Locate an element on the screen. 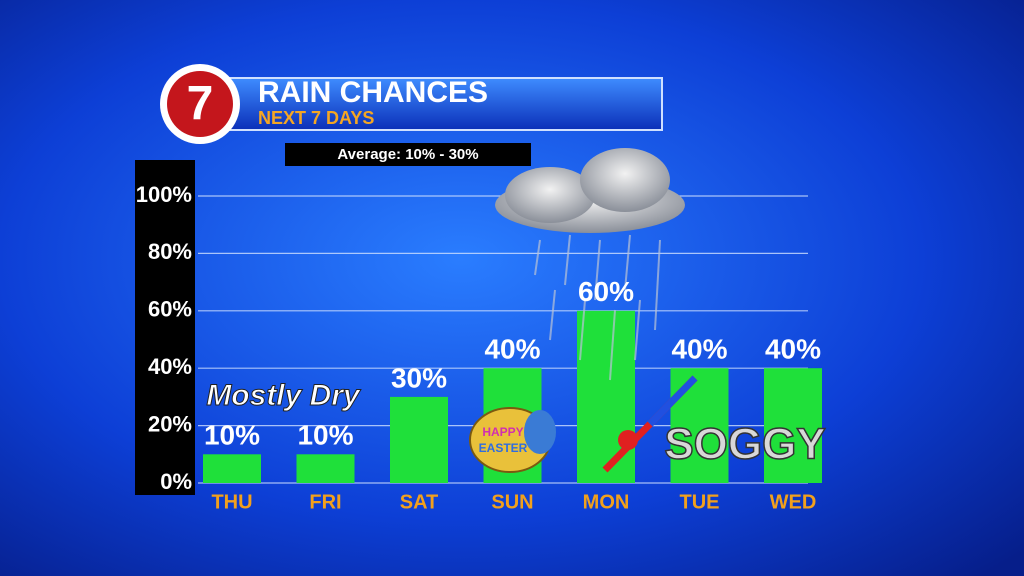 The height and width of the screenshot is (576, 1024). value-label: 60% is located at coordinates (606, 291).